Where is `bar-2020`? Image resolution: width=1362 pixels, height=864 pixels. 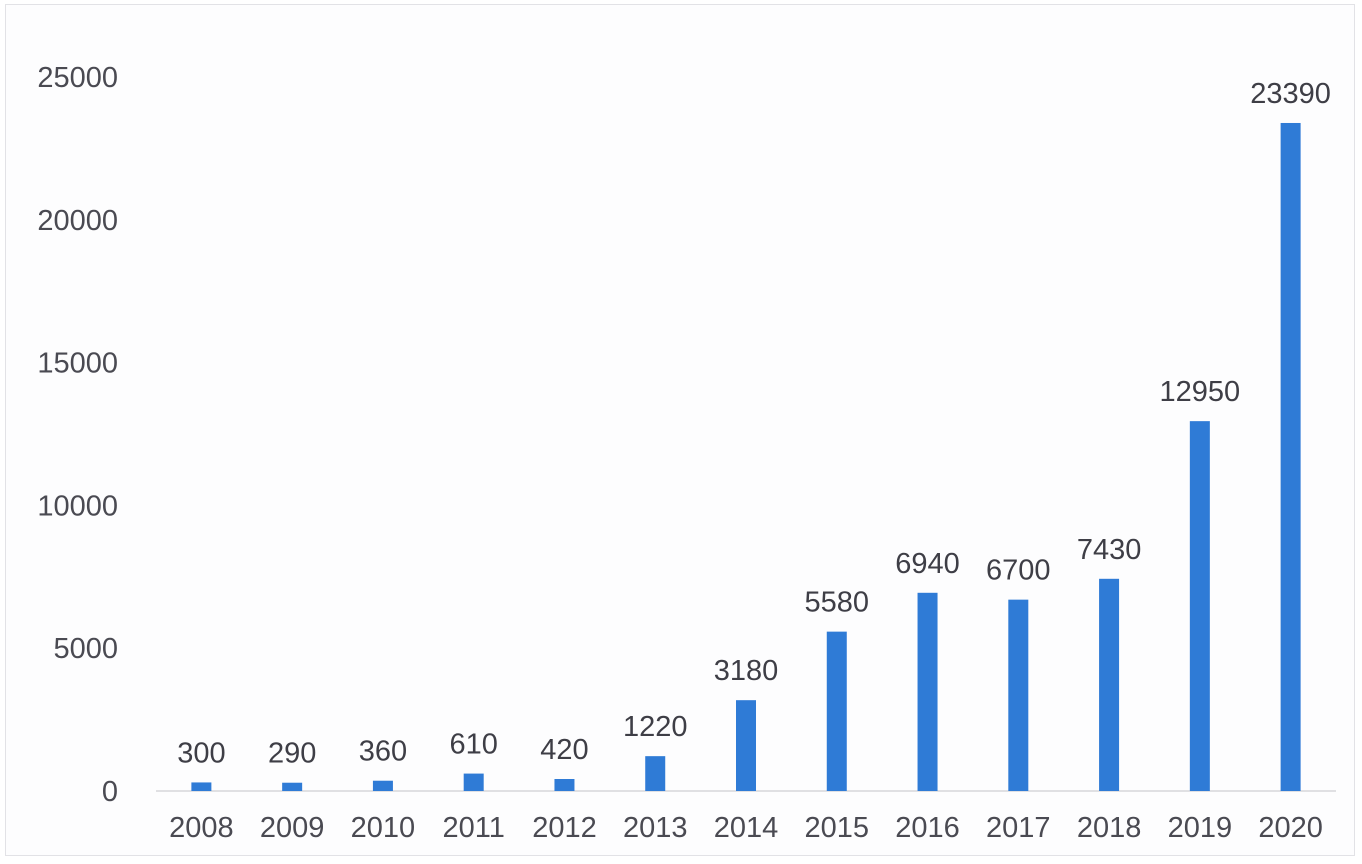
bar-2020 is located at coordinates (1290, 457).